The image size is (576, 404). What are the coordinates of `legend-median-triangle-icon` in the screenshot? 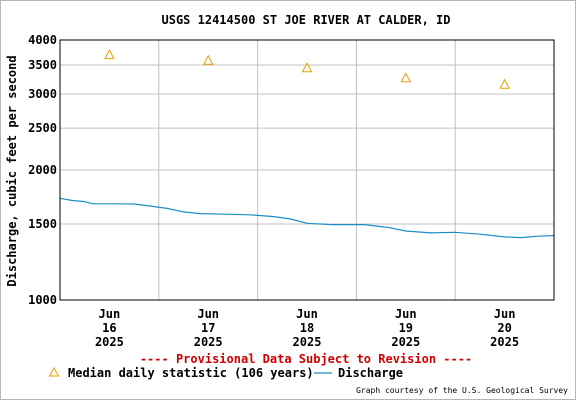 It's located at (54, 371).